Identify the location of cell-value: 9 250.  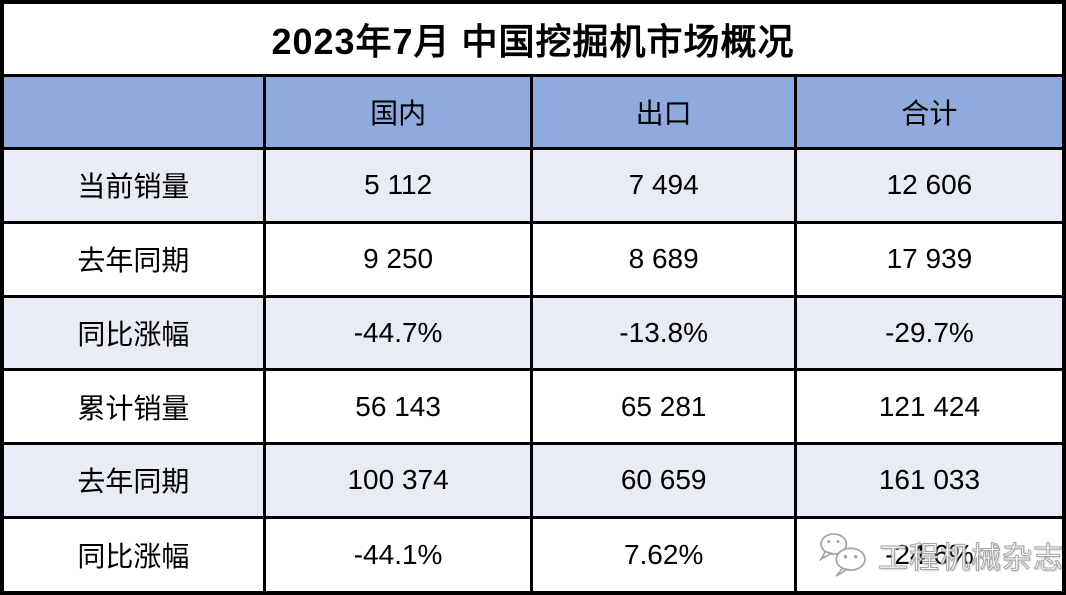
(398, 259).